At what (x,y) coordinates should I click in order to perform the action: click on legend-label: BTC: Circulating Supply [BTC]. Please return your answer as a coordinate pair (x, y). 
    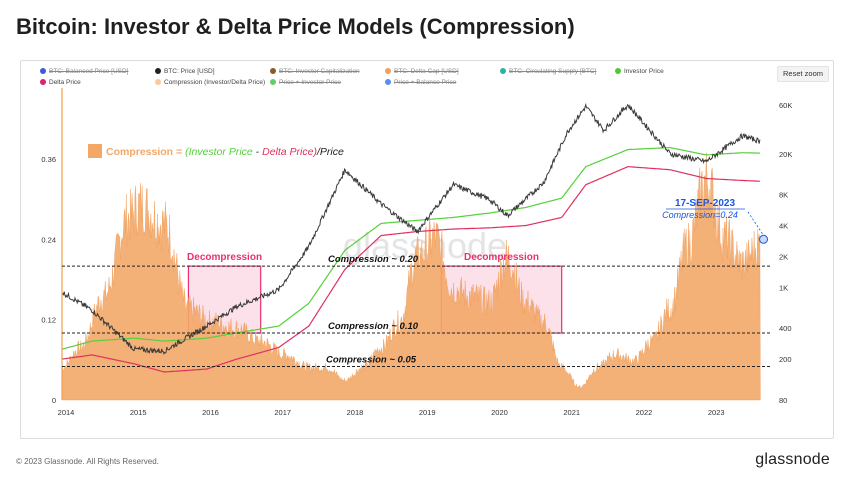
    Looking at the image, I should click on (553, 71).